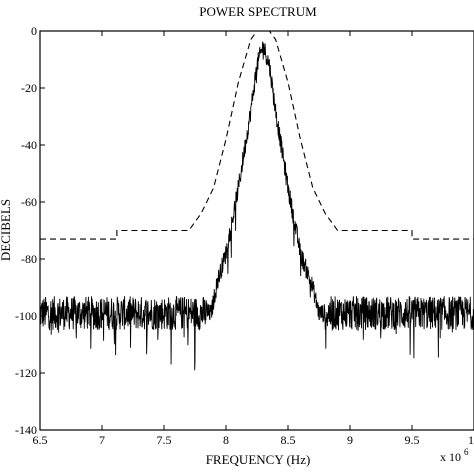  What do you see at coordinates (102, 440) in the screenshot?
I see `x-tick-label: 7` at bounding box center [102, 440].